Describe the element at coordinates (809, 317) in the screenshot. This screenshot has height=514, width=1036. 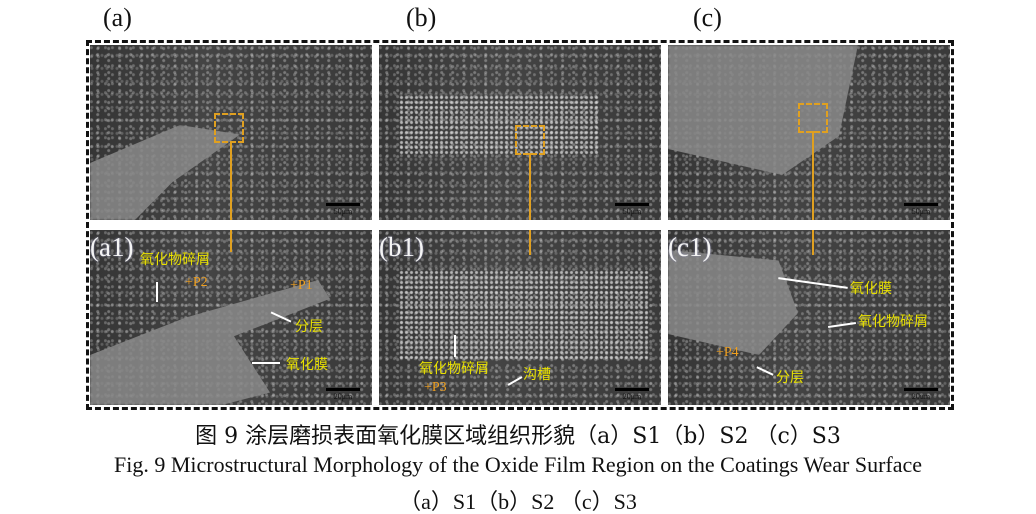
I see `sem-image-c1: (c1) 氧化膜 氧化物碎屑 +P4 分层 20um` at that location.